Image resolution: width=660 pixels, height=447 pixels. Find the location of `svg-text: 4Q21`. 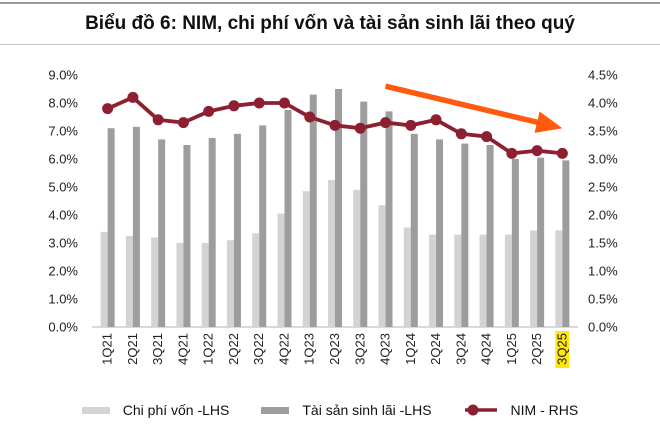

svg-text: 4Q21 is located at coordinates (182, 349).